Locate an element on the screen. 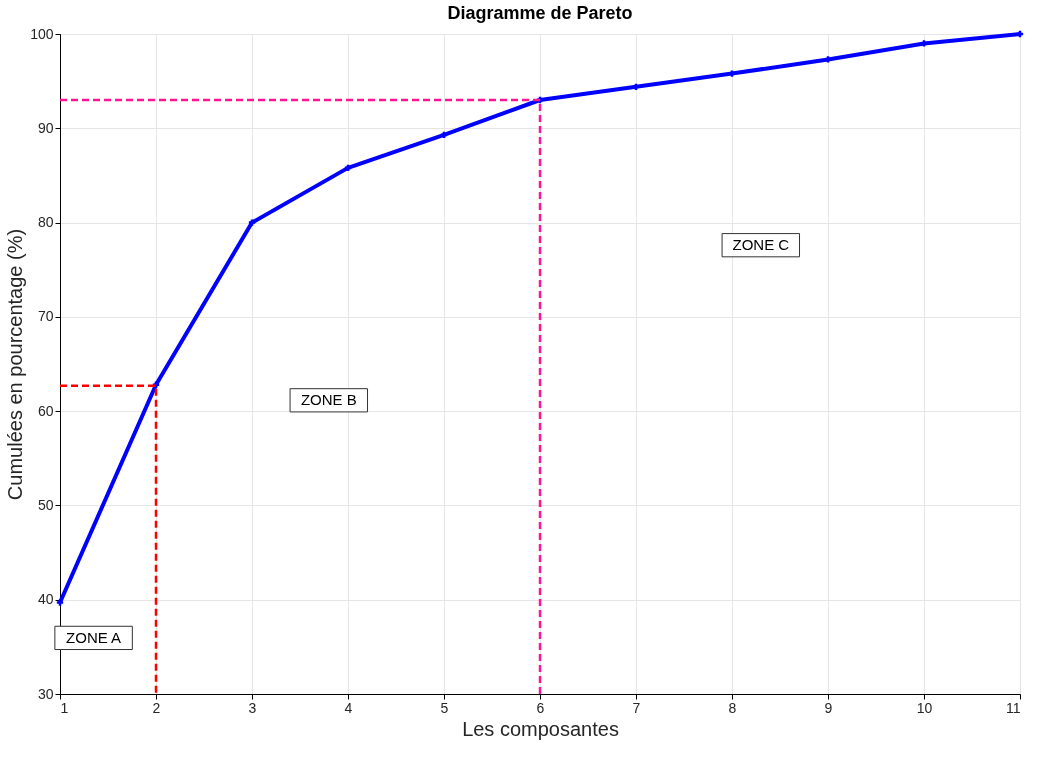 The width and height of the screenshot is (1056, 782). y-tick-label: 40 is located at coordinates (45, 599).